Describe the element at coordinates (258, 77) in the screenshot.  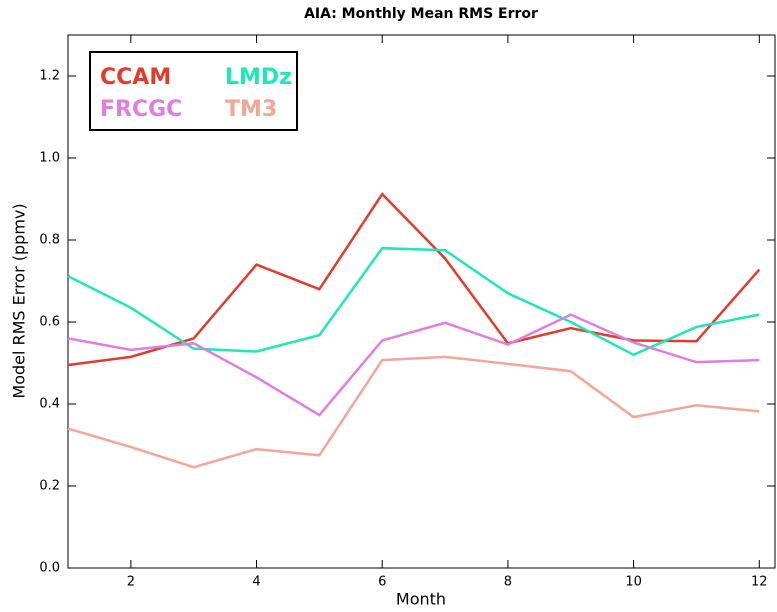
I see `legend-label: LMDz` at that location.